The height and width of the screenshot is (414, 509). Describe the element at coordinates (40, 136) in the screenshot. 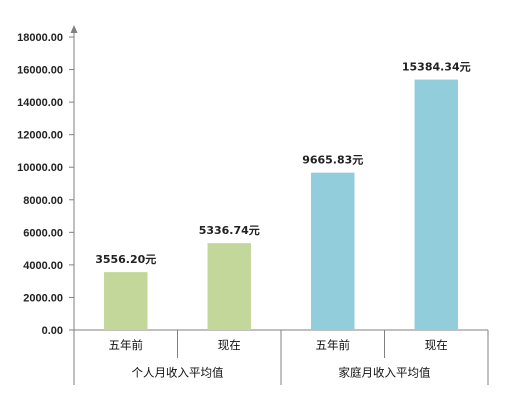

I see `y-tick-label: 12000.00` at that location.